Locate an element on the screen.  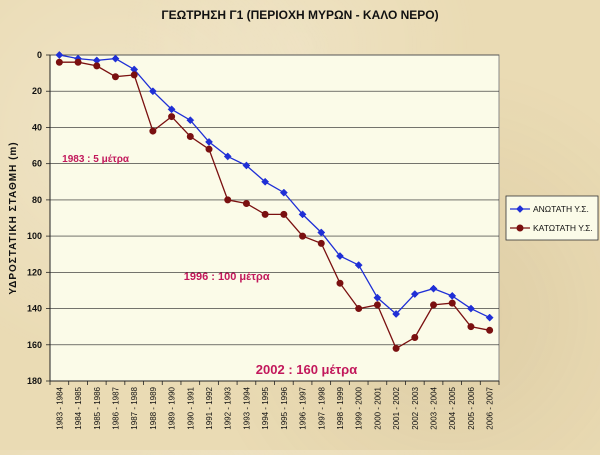
y-tick-label: 180 is located at coordinates (34, 381).